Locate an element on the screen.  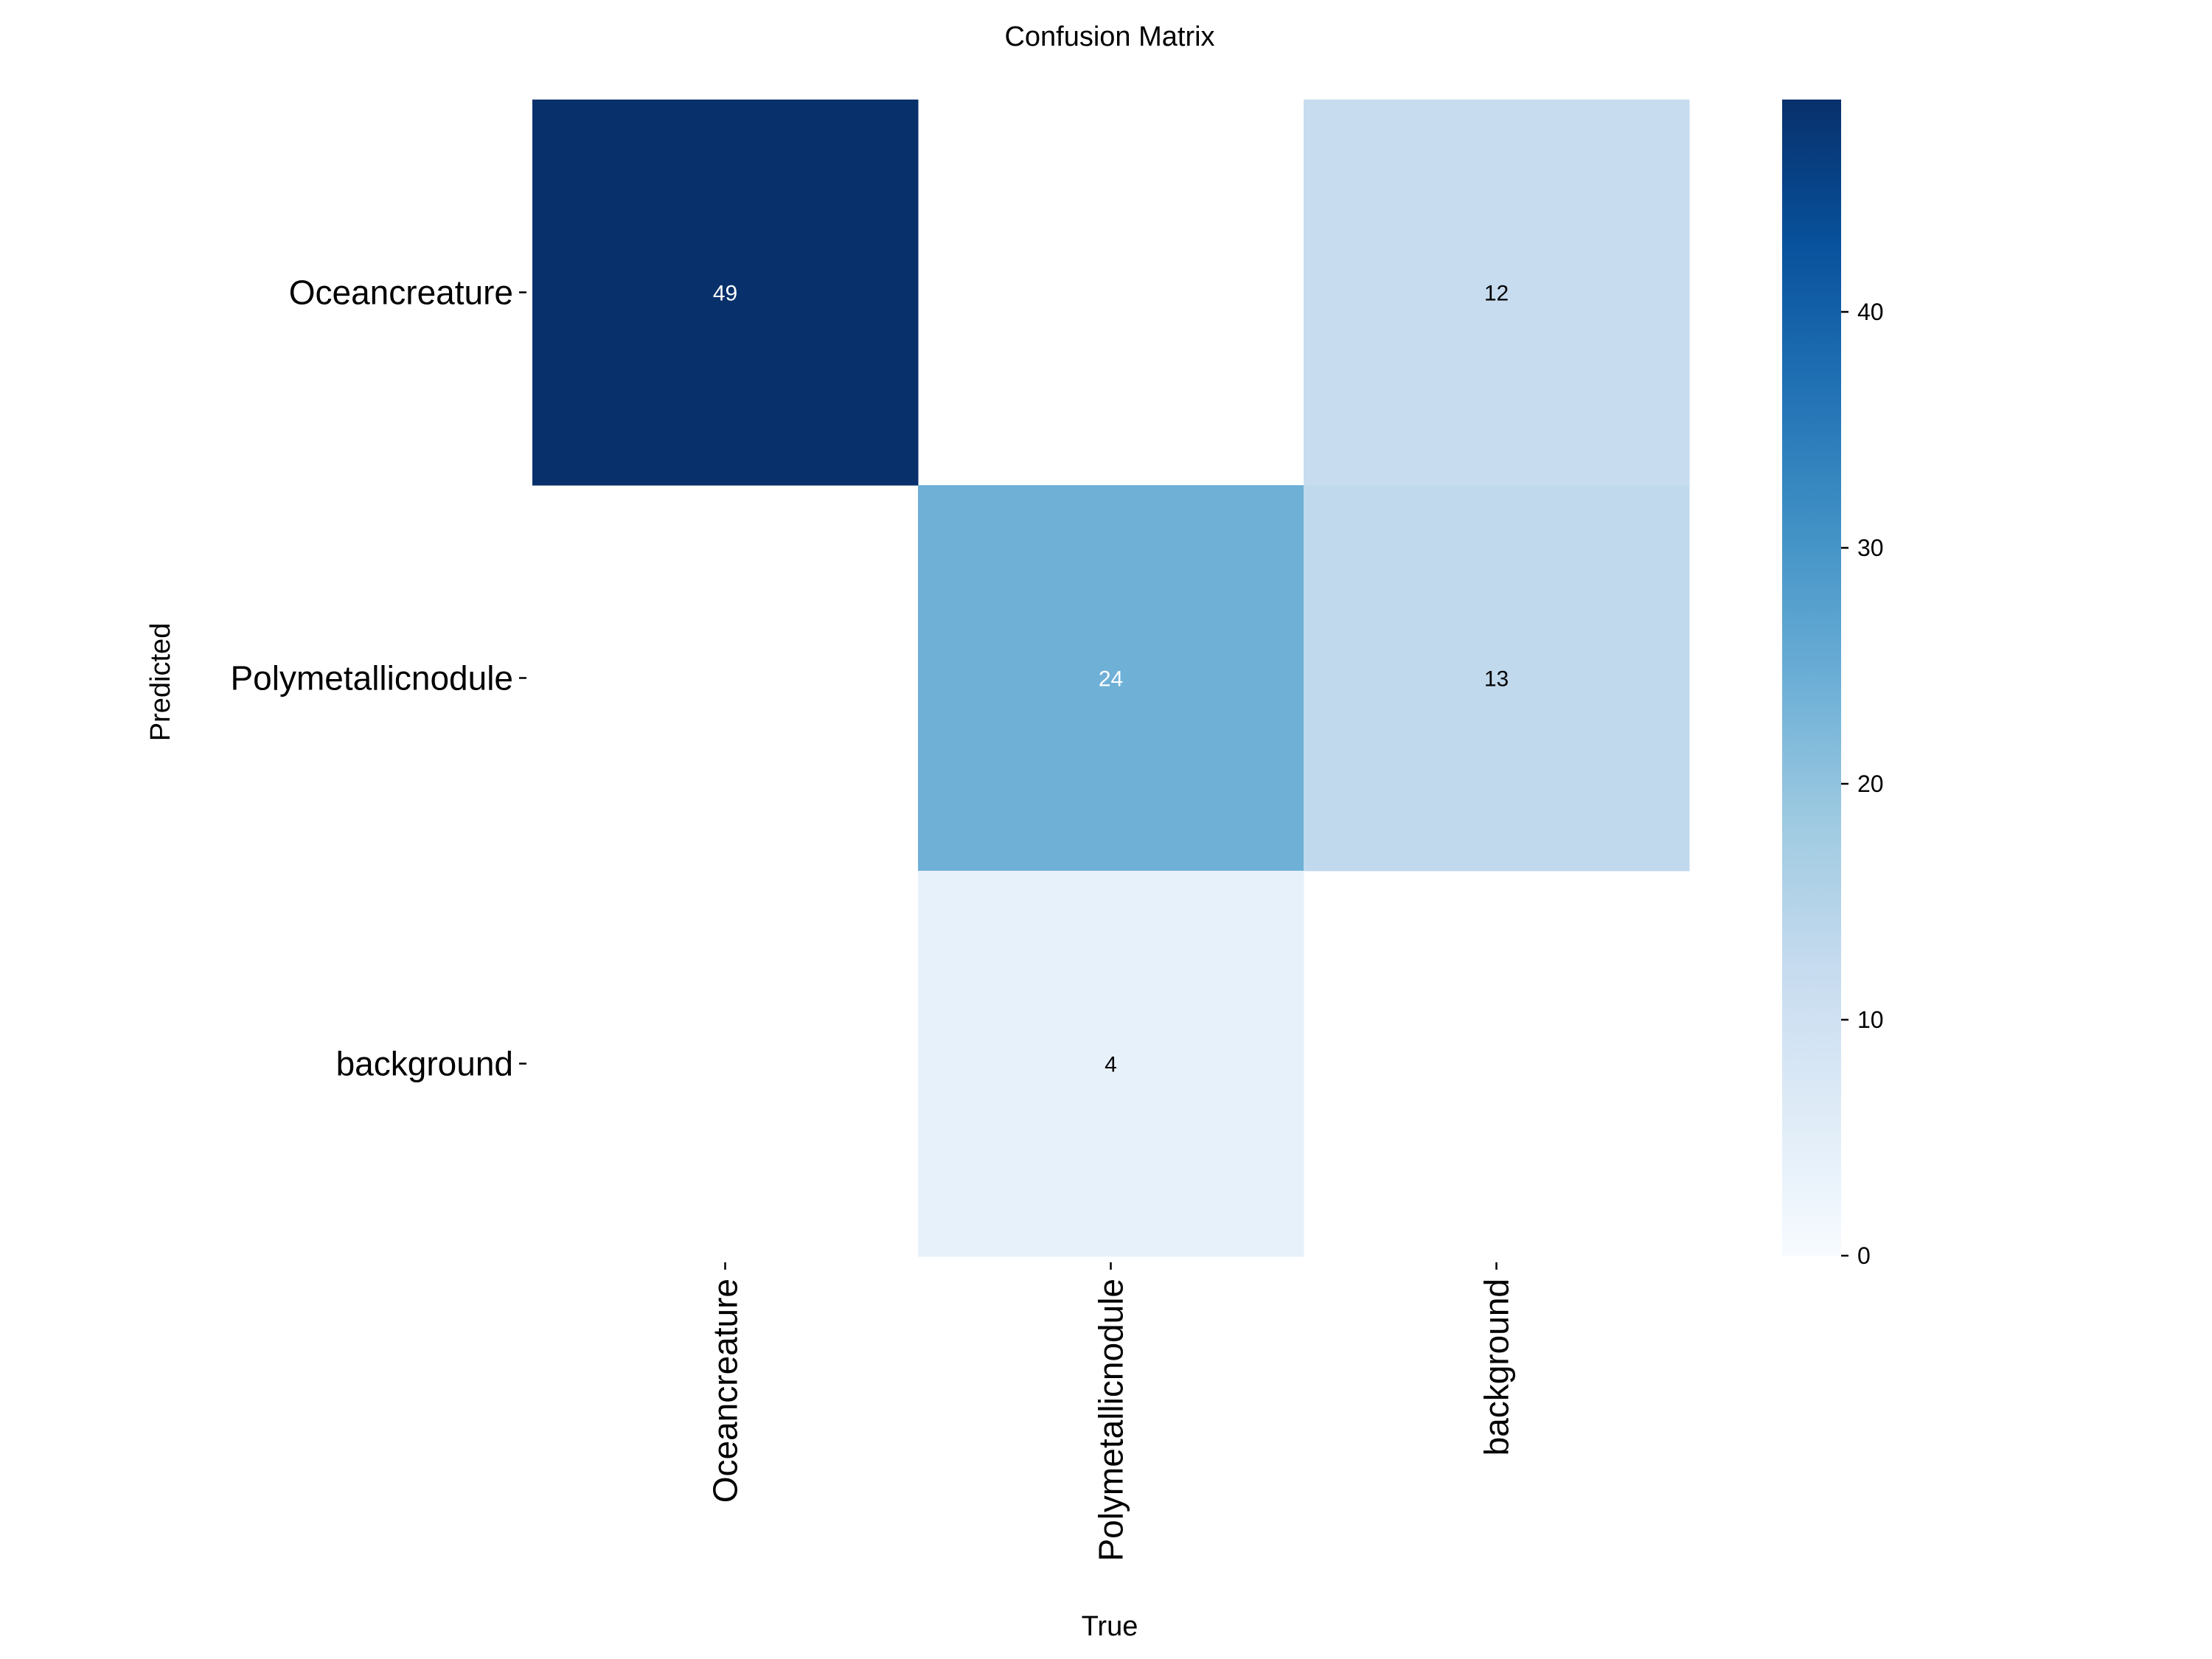
cell-value-label: 12 is located at coordinates (1496, 294).